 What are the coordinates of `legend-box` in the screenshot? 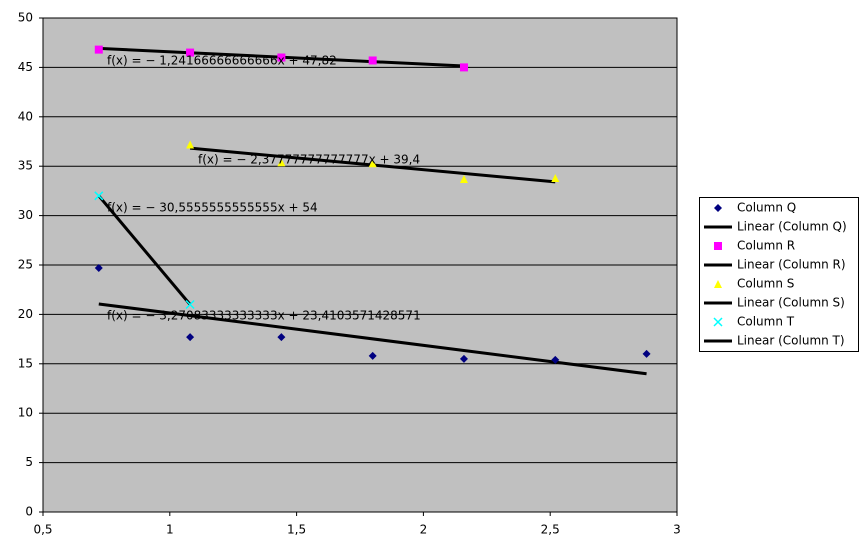 It's located at (779, 274).